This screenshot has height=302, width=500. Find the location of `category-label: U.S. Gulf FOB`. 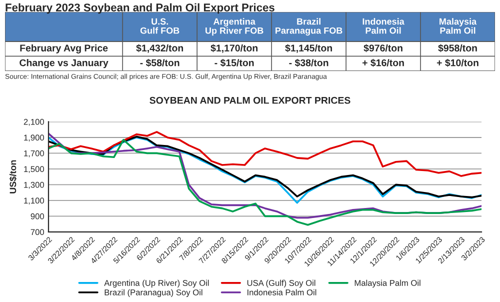

category-label: U.S. Gulf FOB is located at coordinates (160, 26).